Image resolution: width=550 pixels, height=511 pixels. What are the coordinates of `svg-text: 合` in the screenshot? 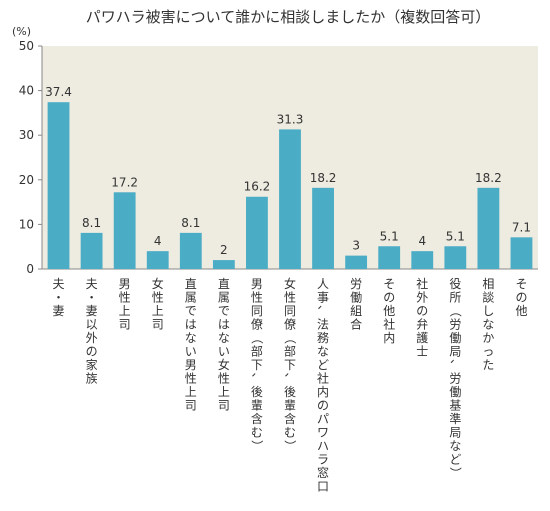 It's located at (356, 324).